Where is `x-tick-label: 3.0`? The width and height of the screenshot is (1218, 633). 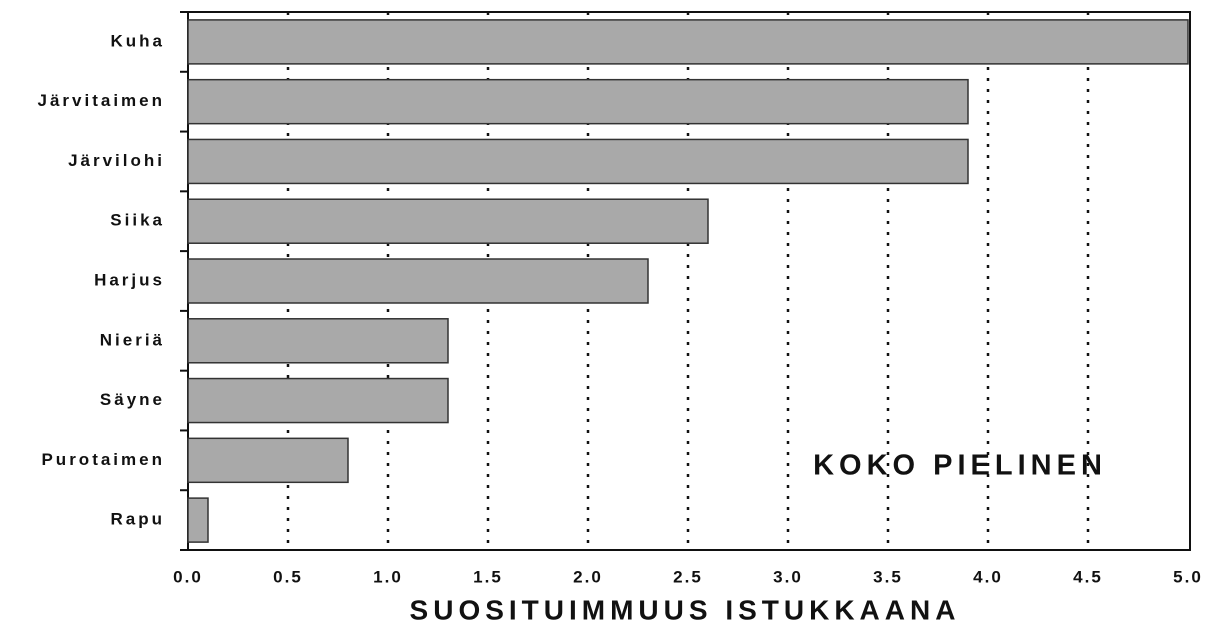
x-tick-label: 3.0 is located at coordinates (788, 576).